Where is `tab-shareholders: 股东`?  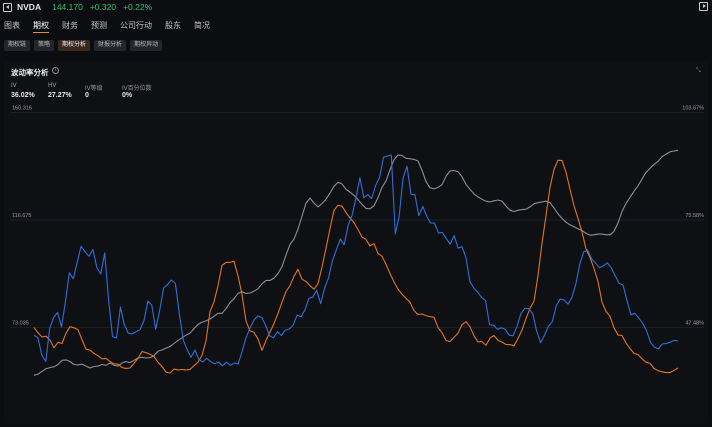
tab-shareholders: 股东 is located at coordinates (173, 25).